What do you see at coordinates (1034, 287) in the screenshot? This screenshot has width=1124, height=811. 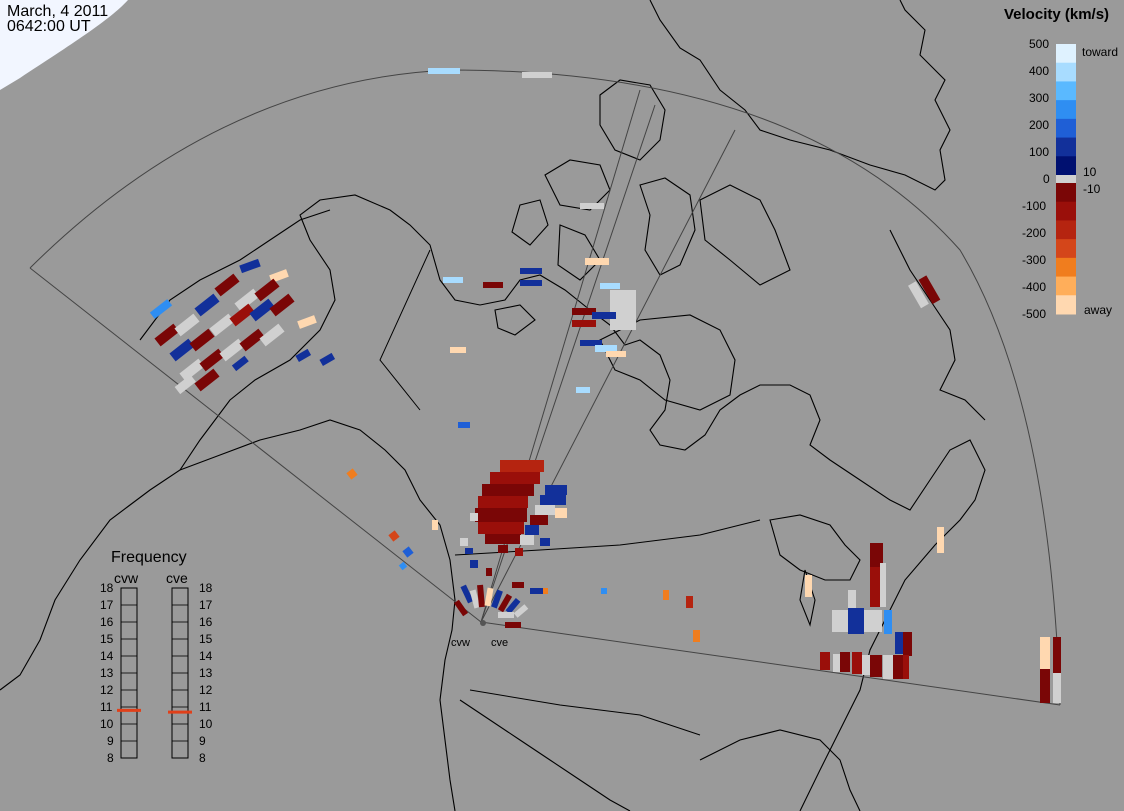 I see `colorbar-tick-label: -400` at bounding box center [1034, 287].